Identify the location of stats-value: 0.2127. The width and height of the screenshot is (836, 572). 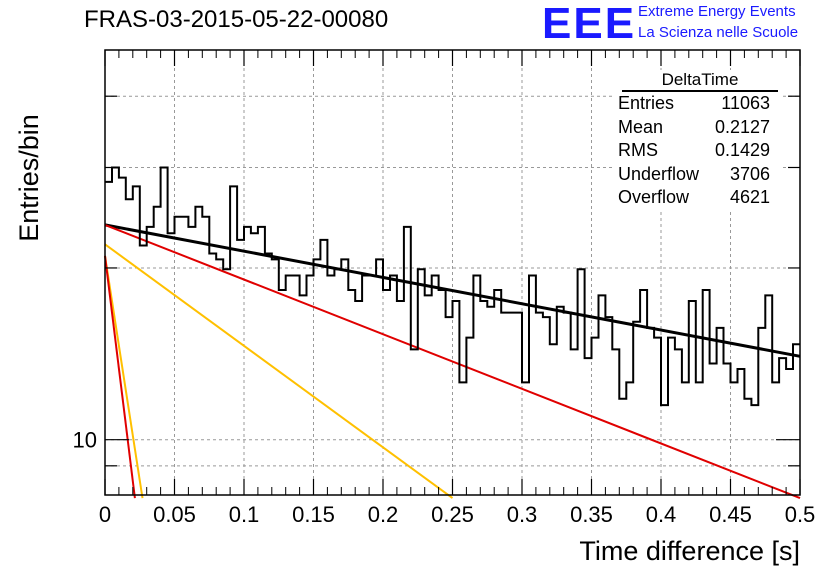
(742, 126).